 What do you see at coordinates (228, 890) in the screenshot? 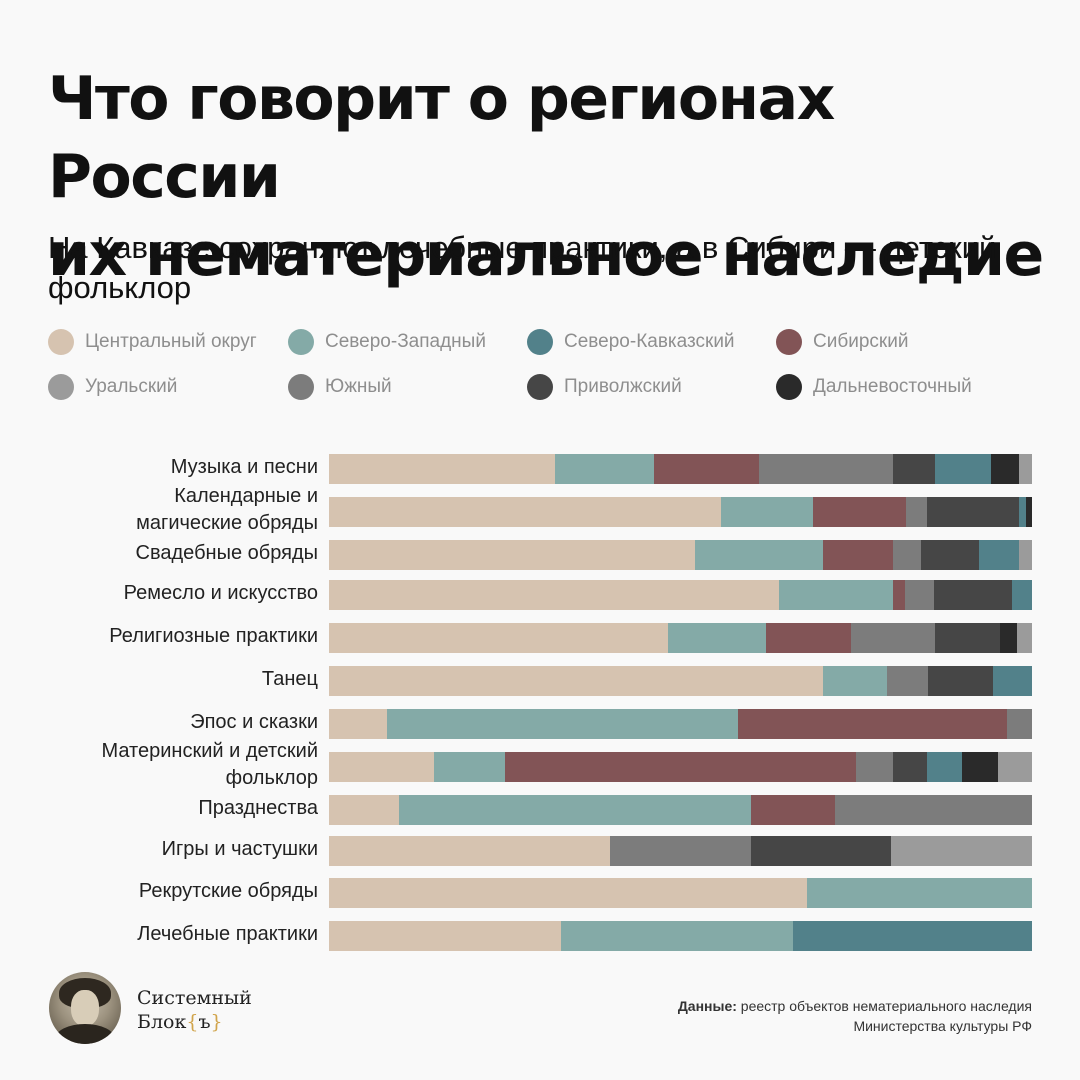
I see `category-label: Рекрутские обряды` at bounding box center [228, 890].